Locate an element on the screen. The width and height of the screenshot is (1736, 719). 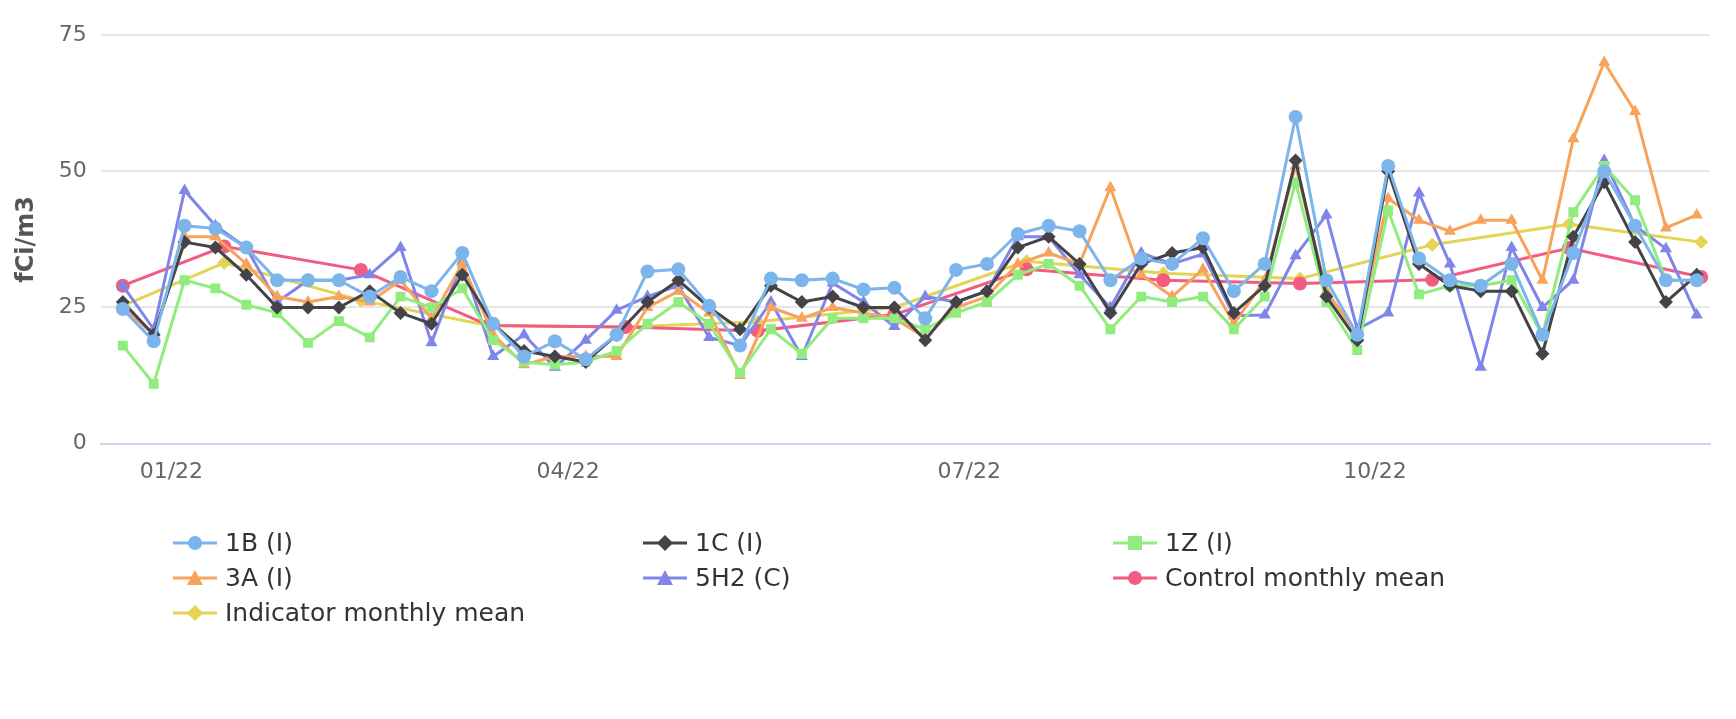
legend-label: Control monthly mean is located at coordinates (1305, 577).